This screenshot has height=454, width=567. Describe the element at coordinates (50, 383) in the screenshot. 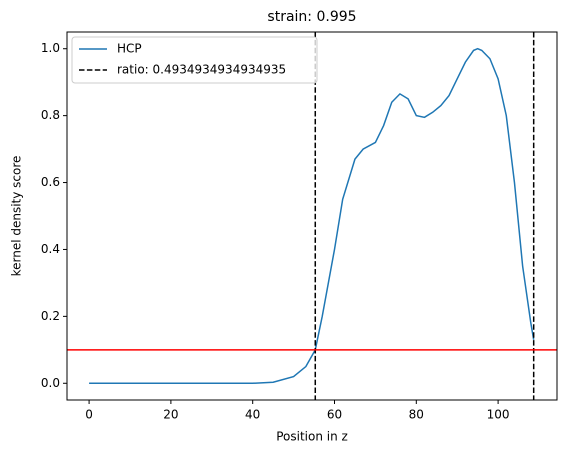

I see `y-tick-label: 0.0` at that location.